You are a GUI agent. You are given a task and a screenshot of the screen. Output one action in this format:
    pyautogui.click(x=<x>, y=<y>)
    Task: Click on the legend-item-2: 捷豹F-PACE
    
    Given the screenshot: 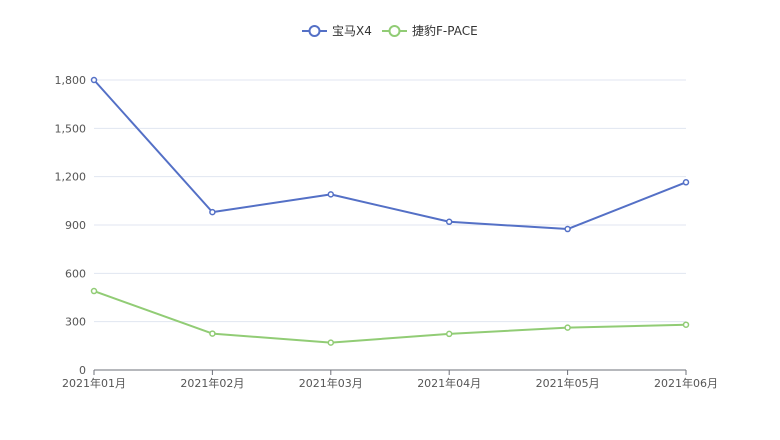 What is the action you would take?
    pyautogui.click(x=430, y=30)
    